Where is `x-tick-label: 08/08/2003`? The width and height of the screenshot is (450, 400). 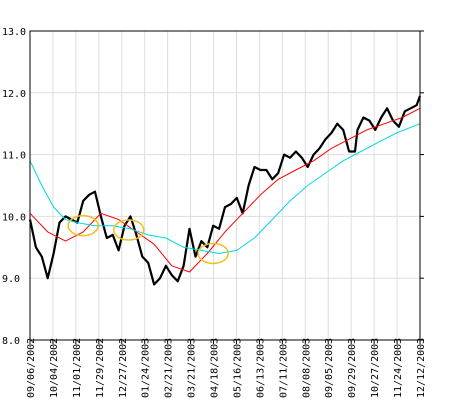
x-tick-label: 08/08/2003 is located at coordinates (306, 368).